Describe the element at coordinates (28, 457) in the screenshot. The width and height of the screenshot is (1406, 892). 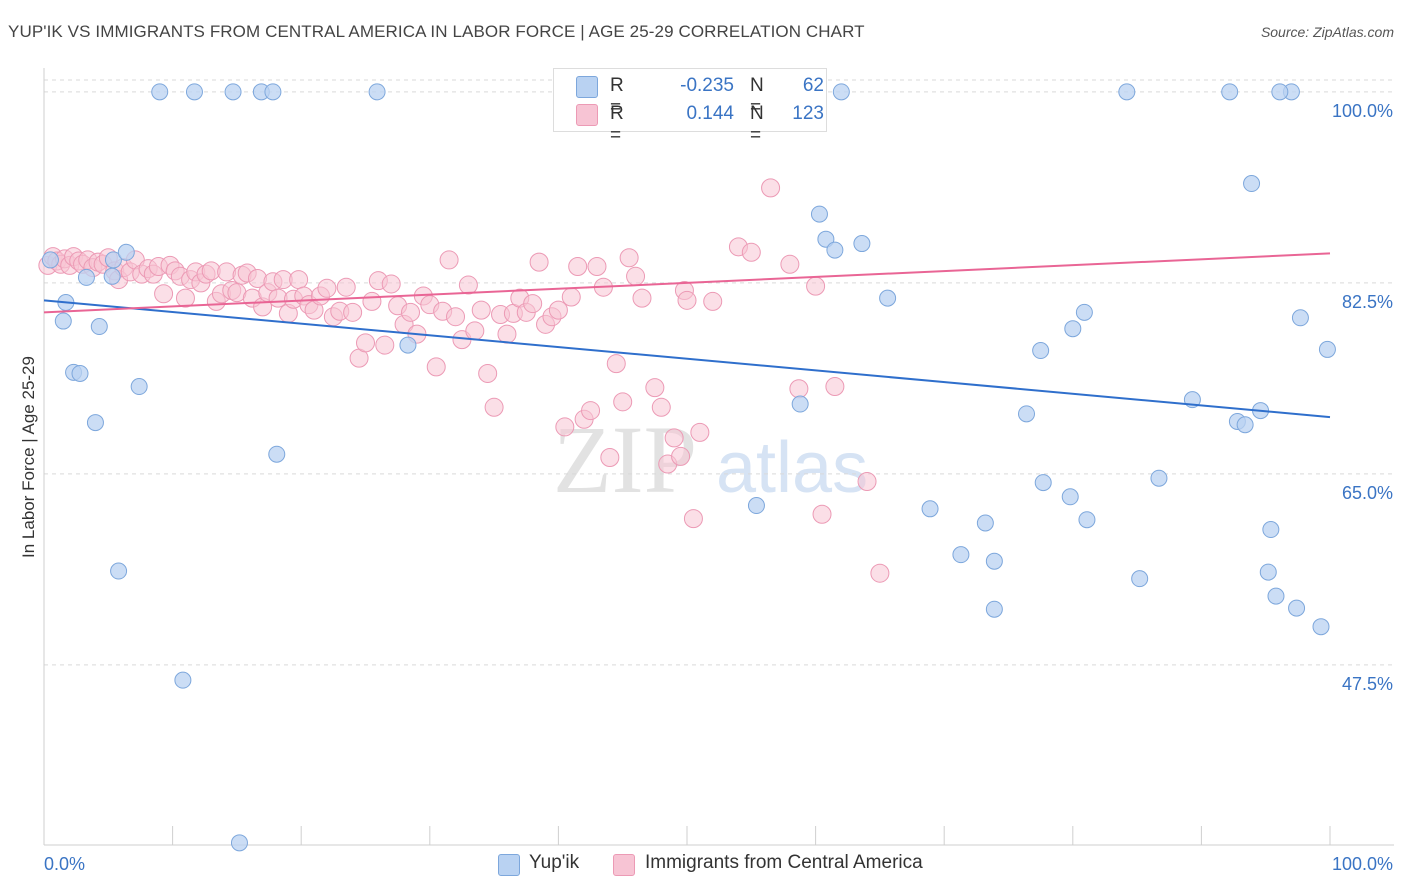
I see `y-axis-label: In Labor Force | Age 25-29` at that location.